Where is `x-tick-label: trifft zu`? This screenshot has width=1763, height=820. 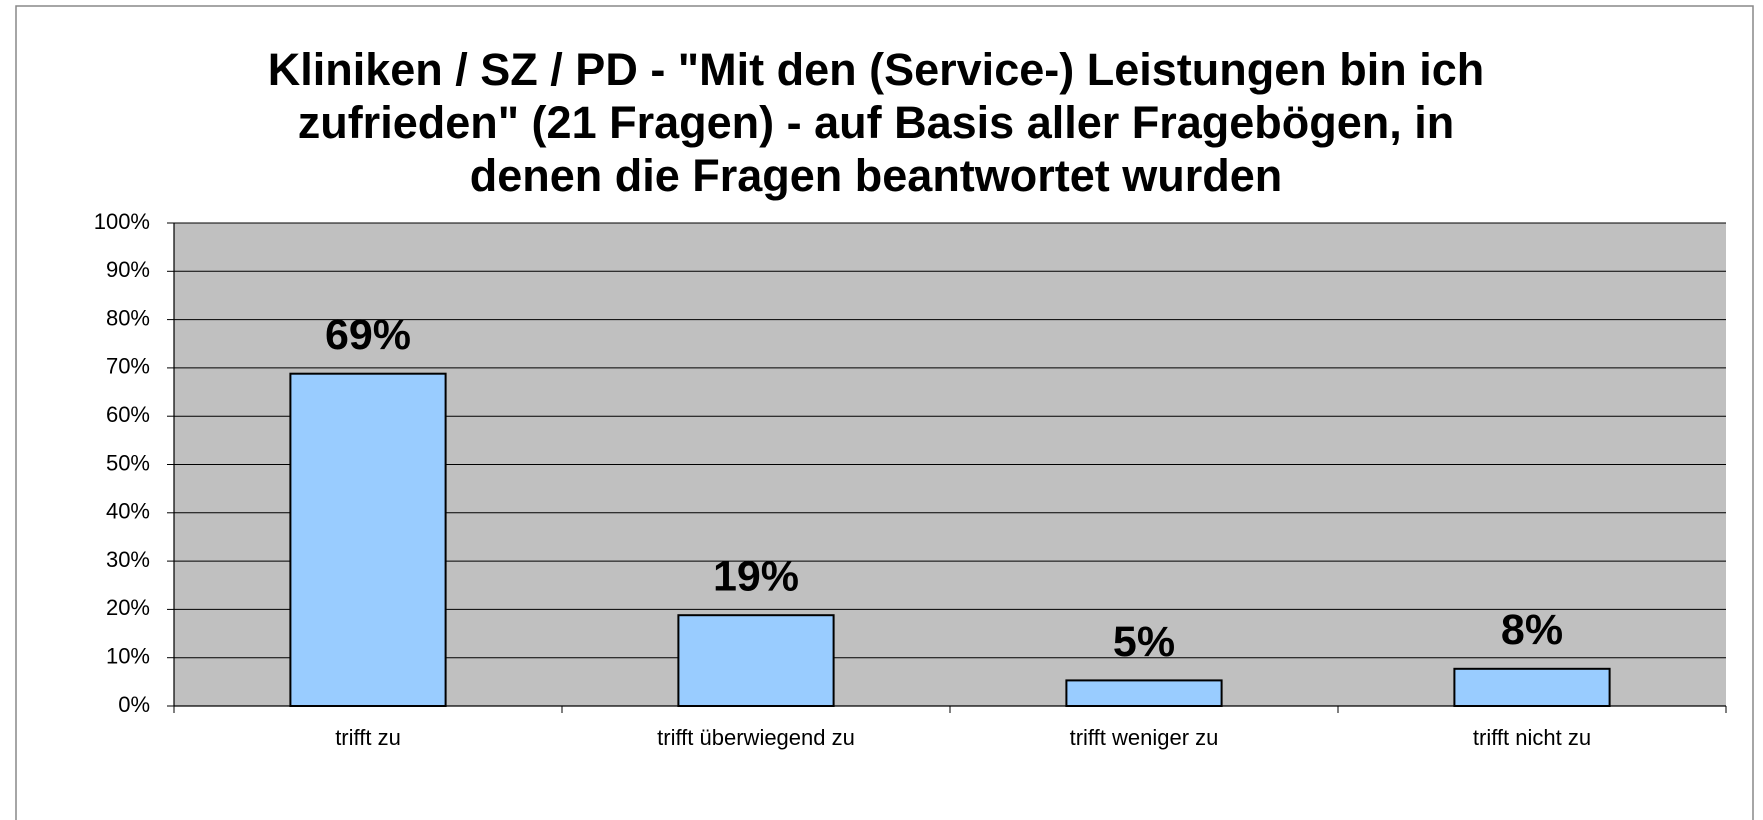
x-tick-label: trifft zu is located at coordinates (368, 737).